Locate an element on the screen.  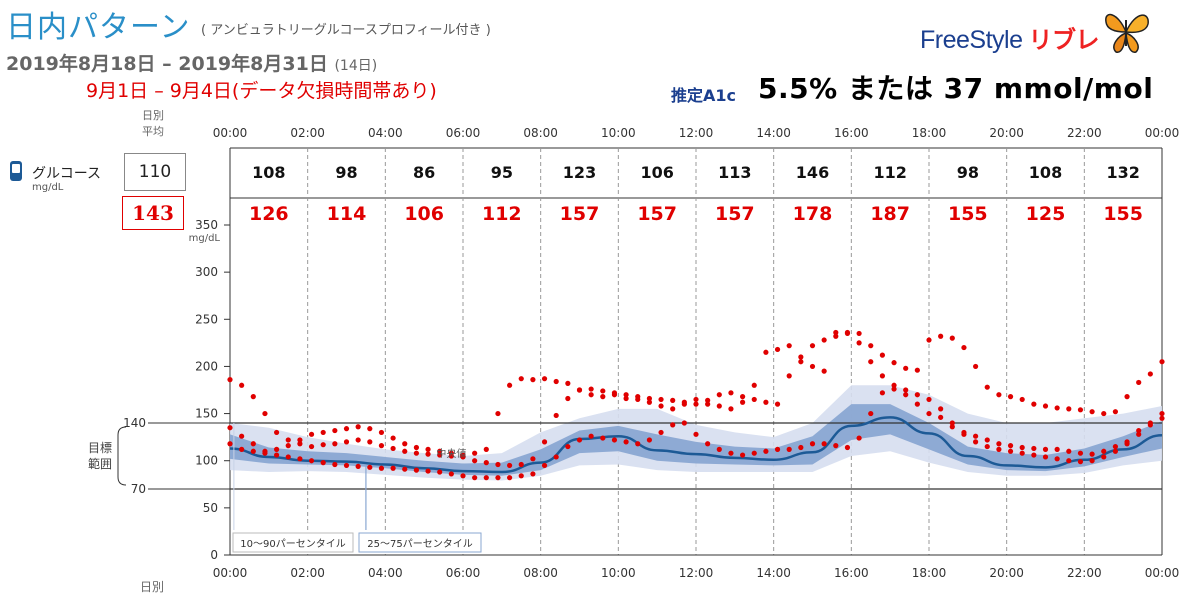
x-tick-label-bottom: 04:00 is located at coordinates (385, 573).